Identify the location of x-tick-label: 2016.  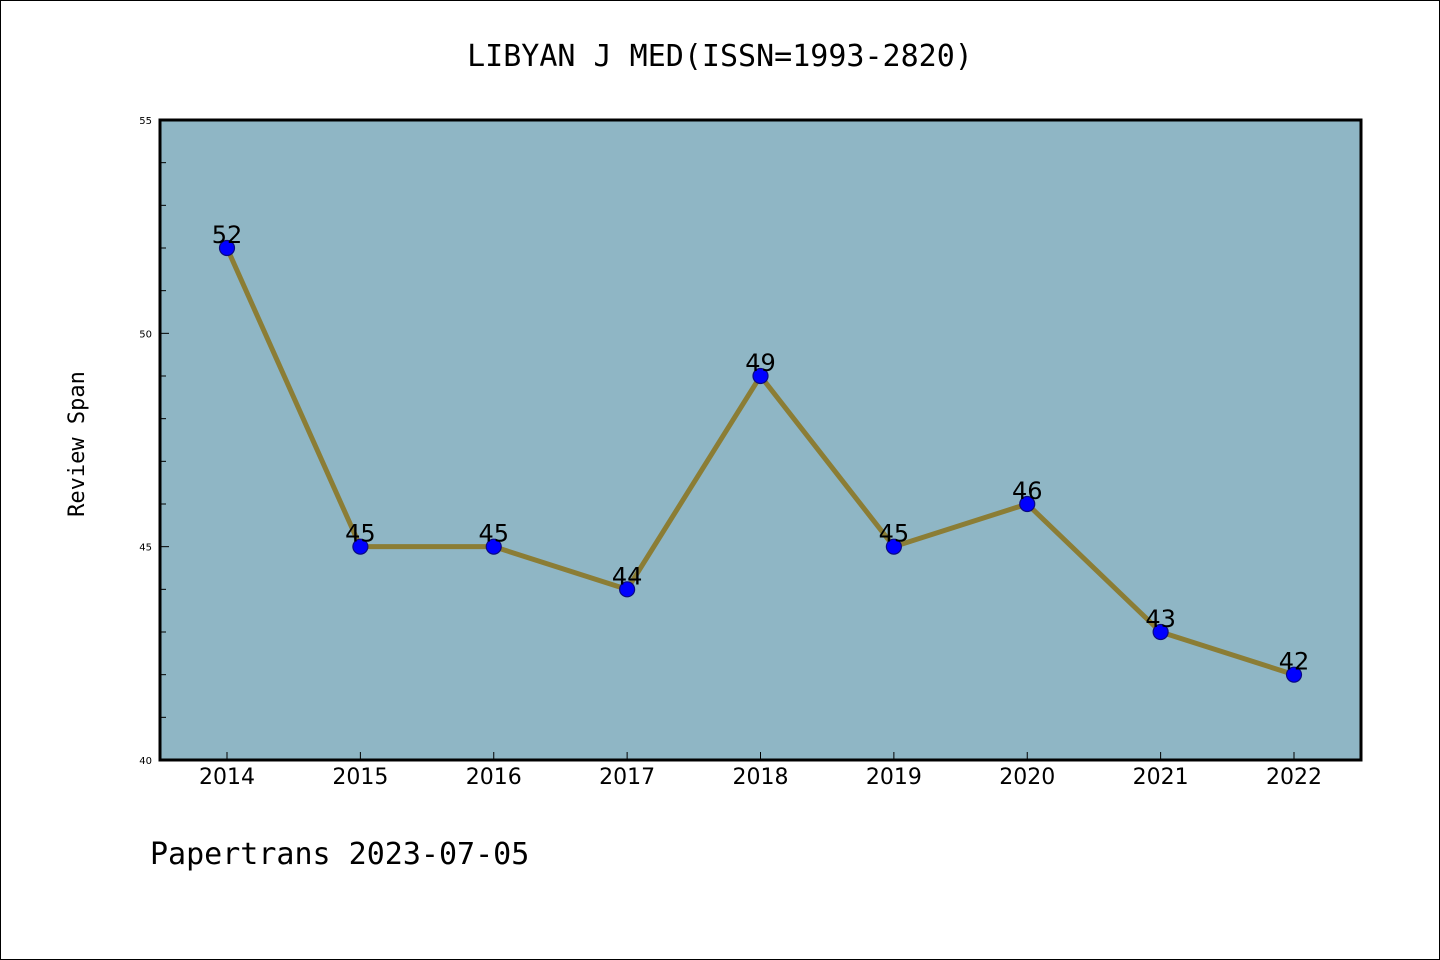
(494, 777).